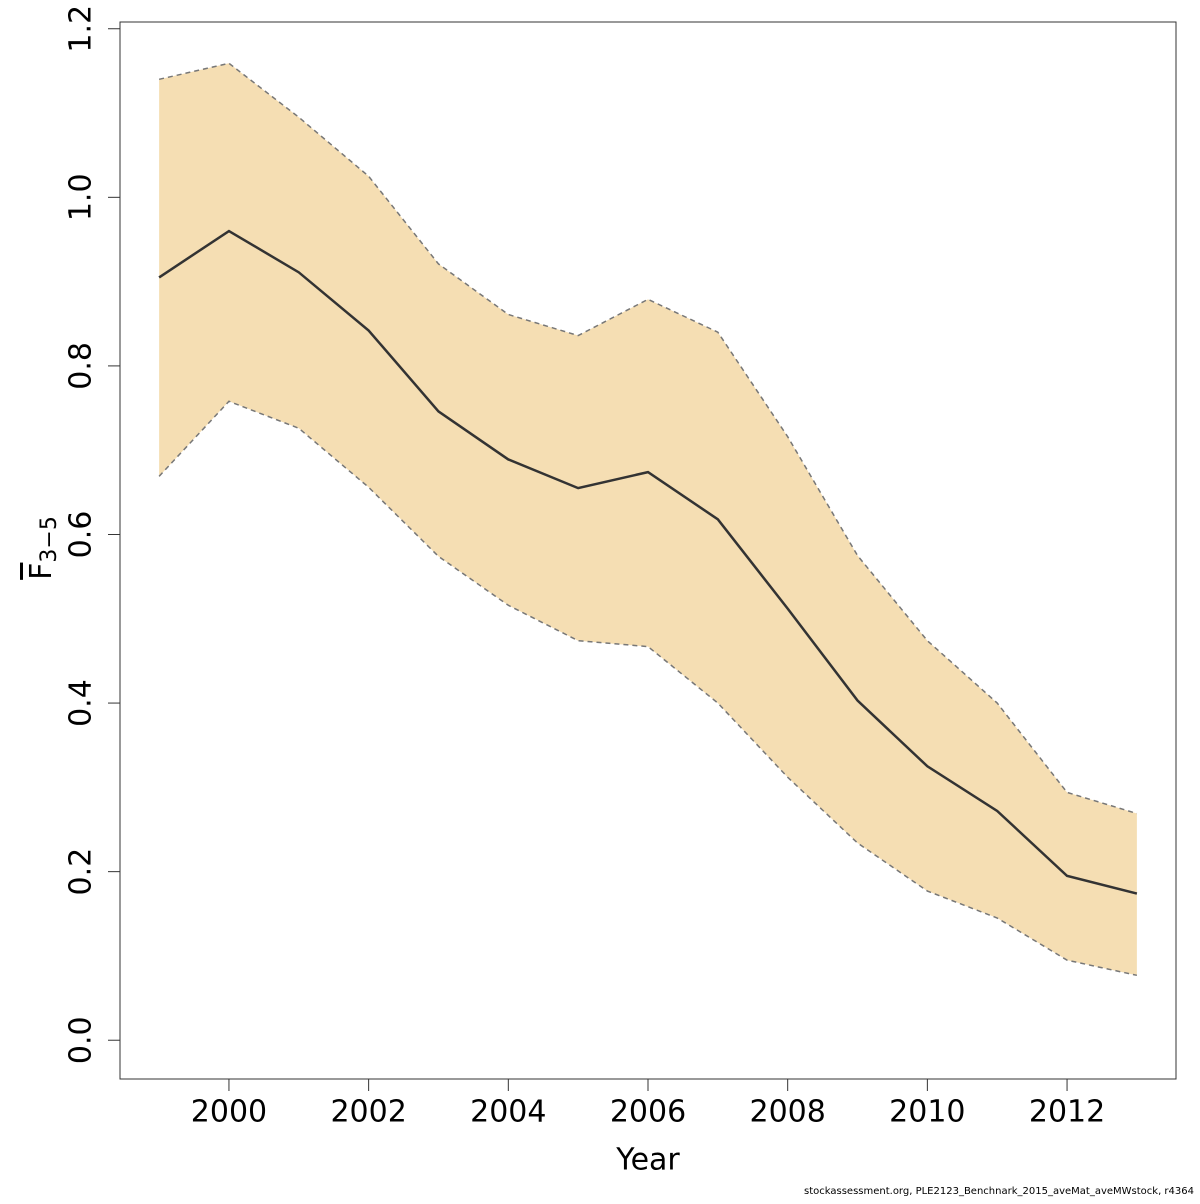 The height and width of the screenshot is (1204, 1200). Describe the element at coordinates (648, 1112) in the screenshot. I see `x-tick-label: 2006` at that location.